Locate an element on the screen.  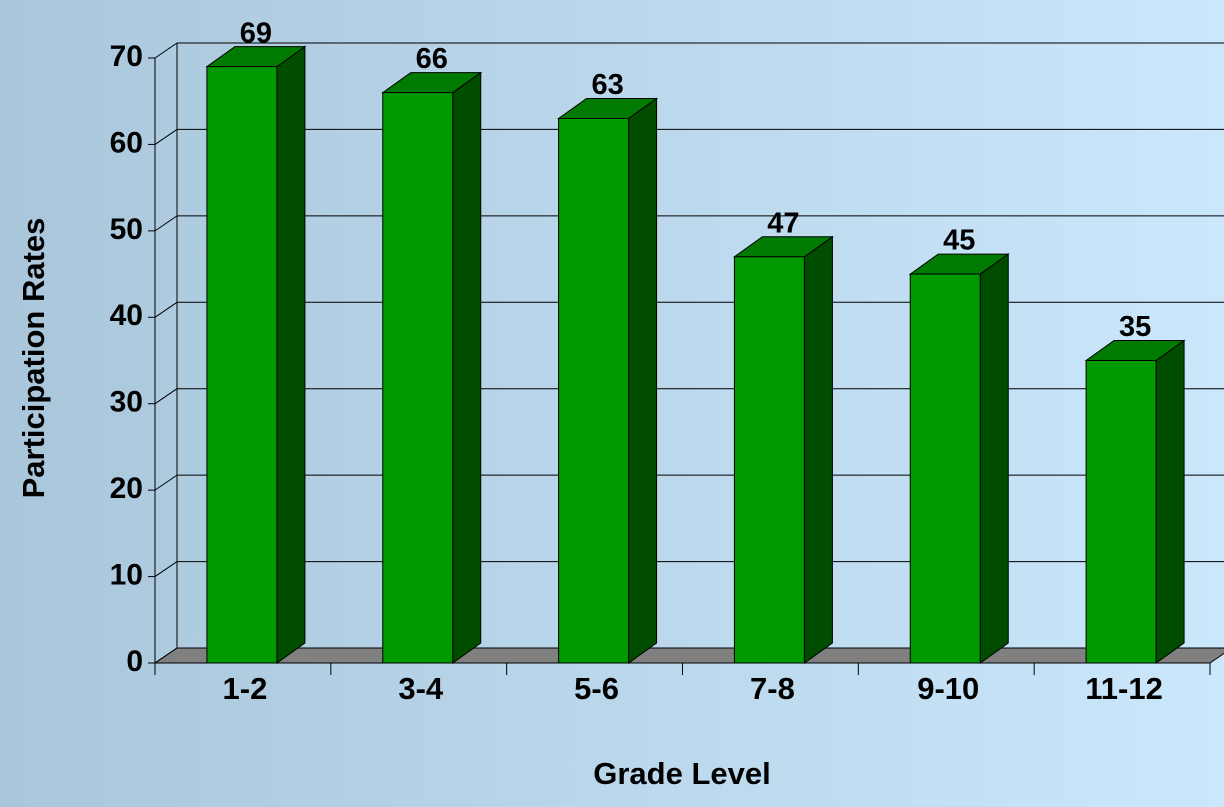
data-label: 63 is located at coordinates (607, 85).